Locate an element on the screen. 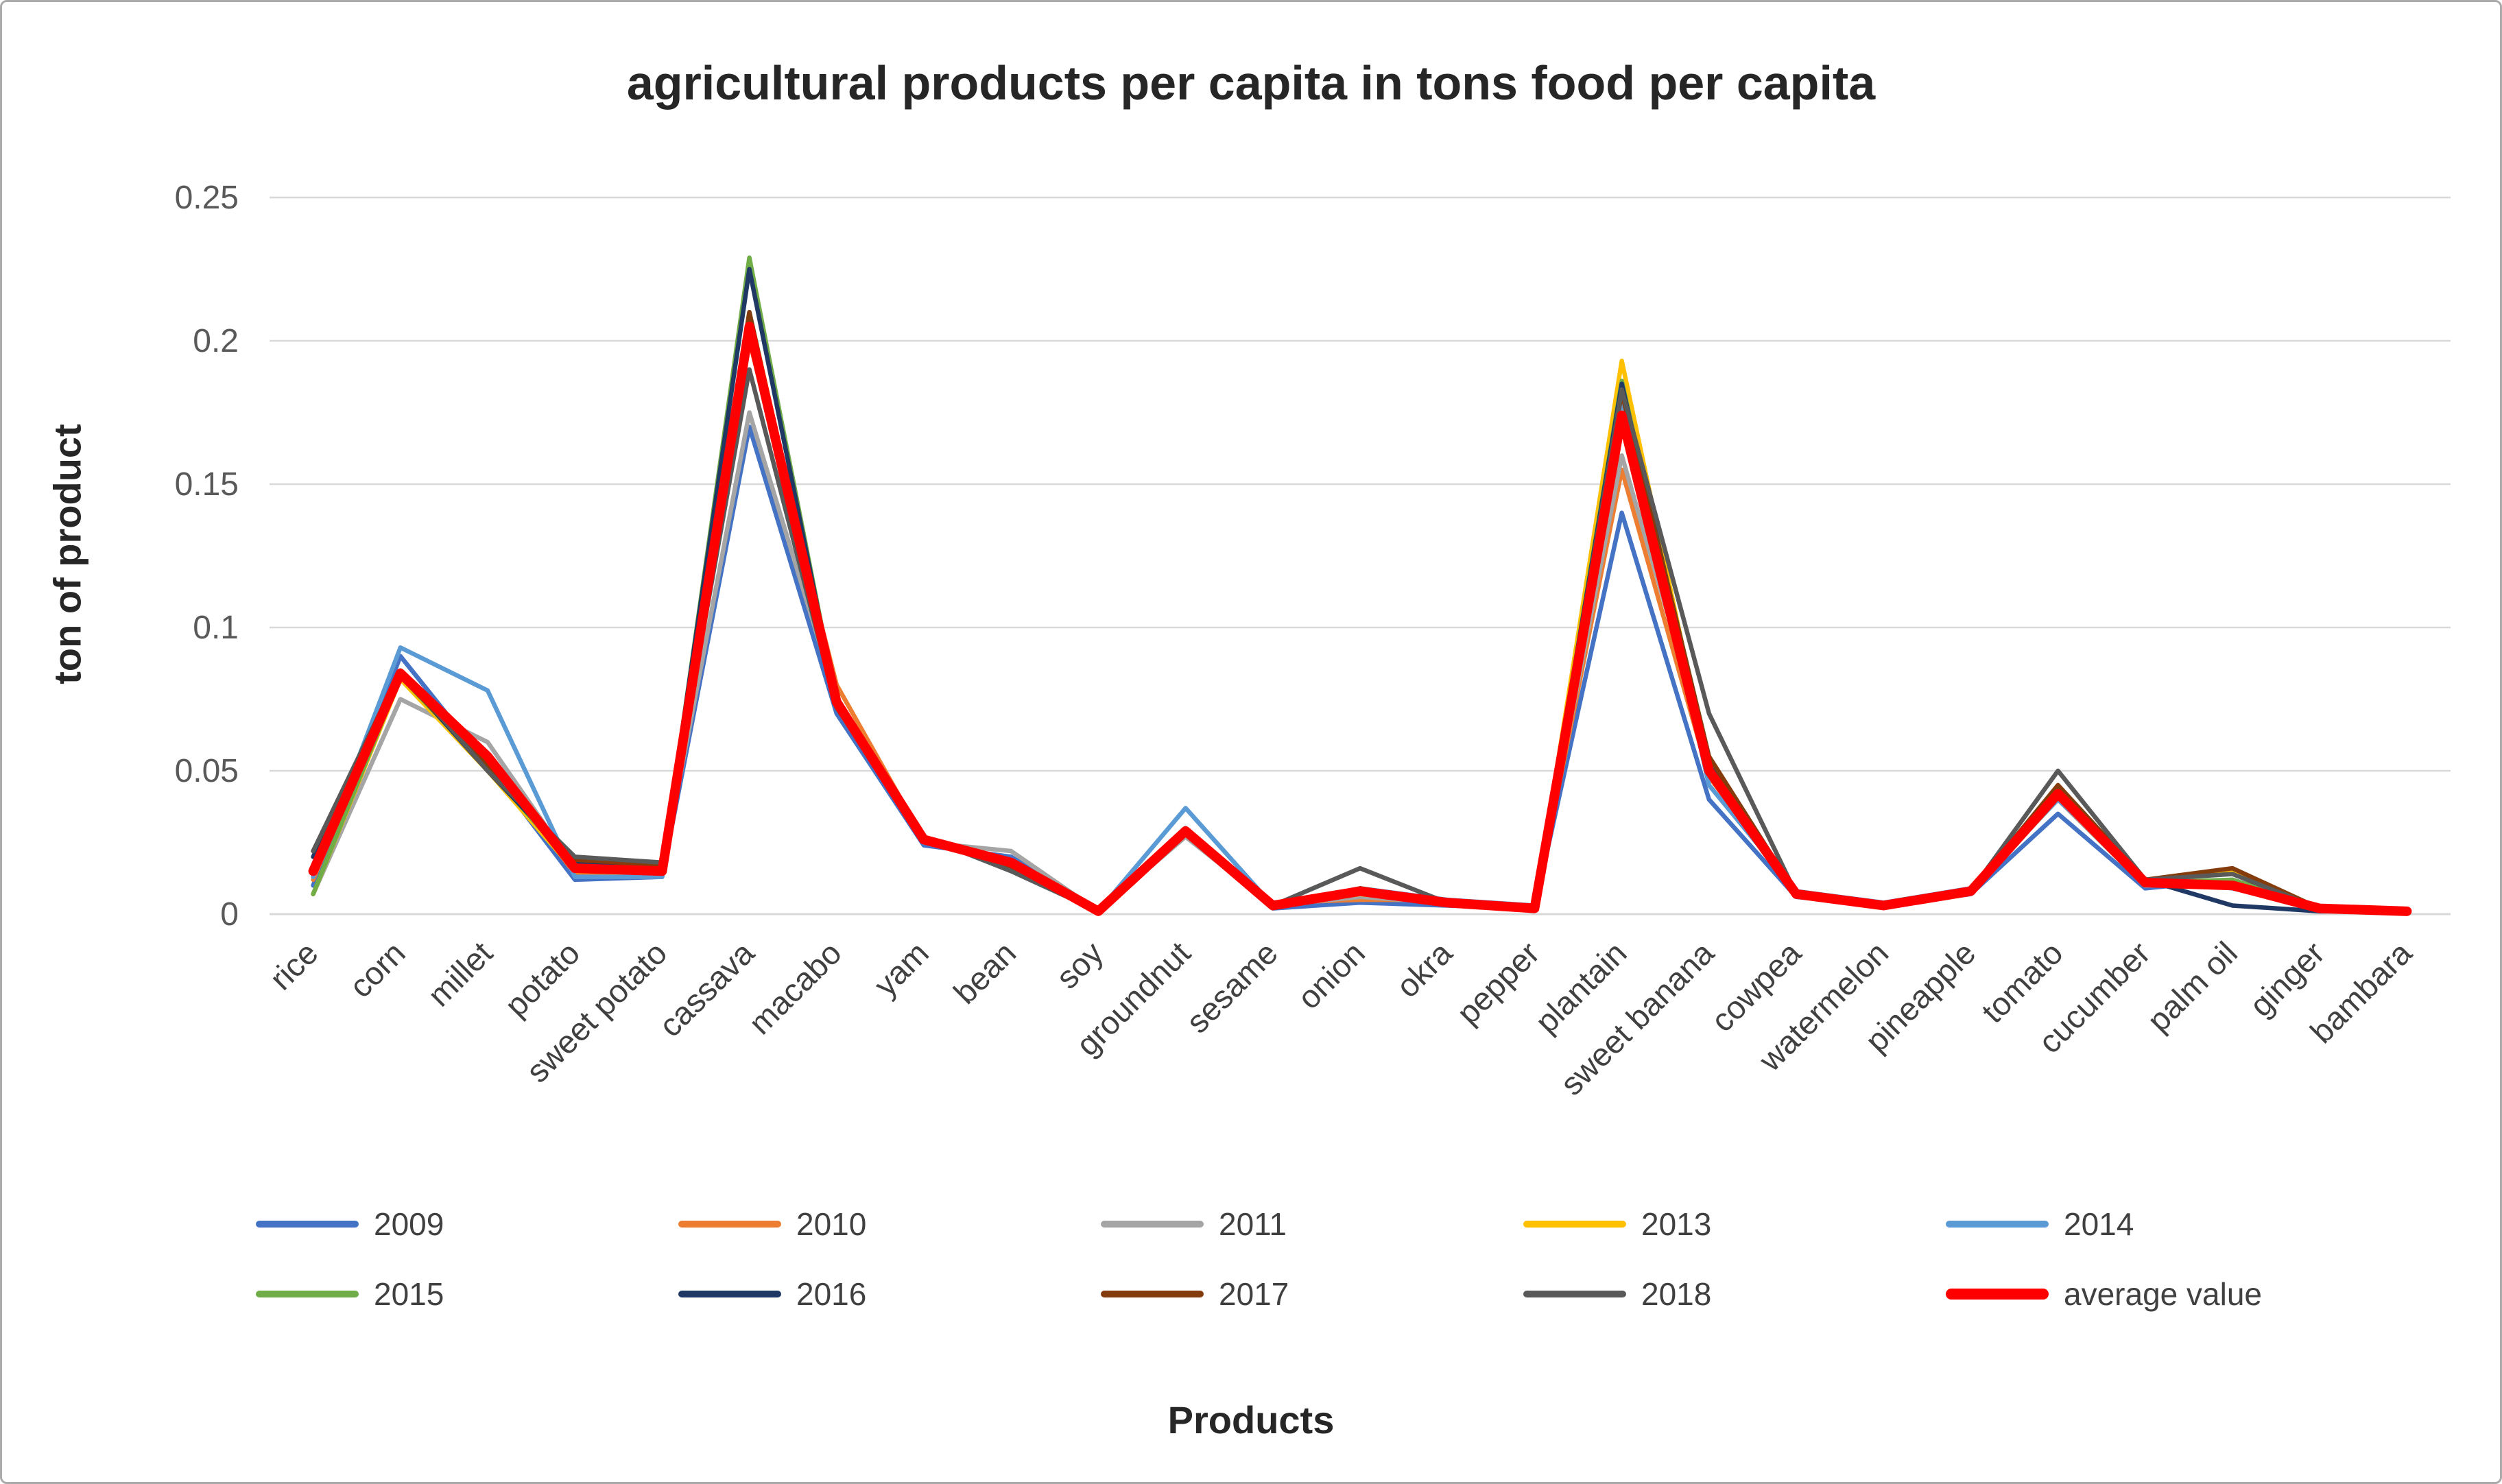  x-tick-label: macabo is located at coordinates (794, 988).